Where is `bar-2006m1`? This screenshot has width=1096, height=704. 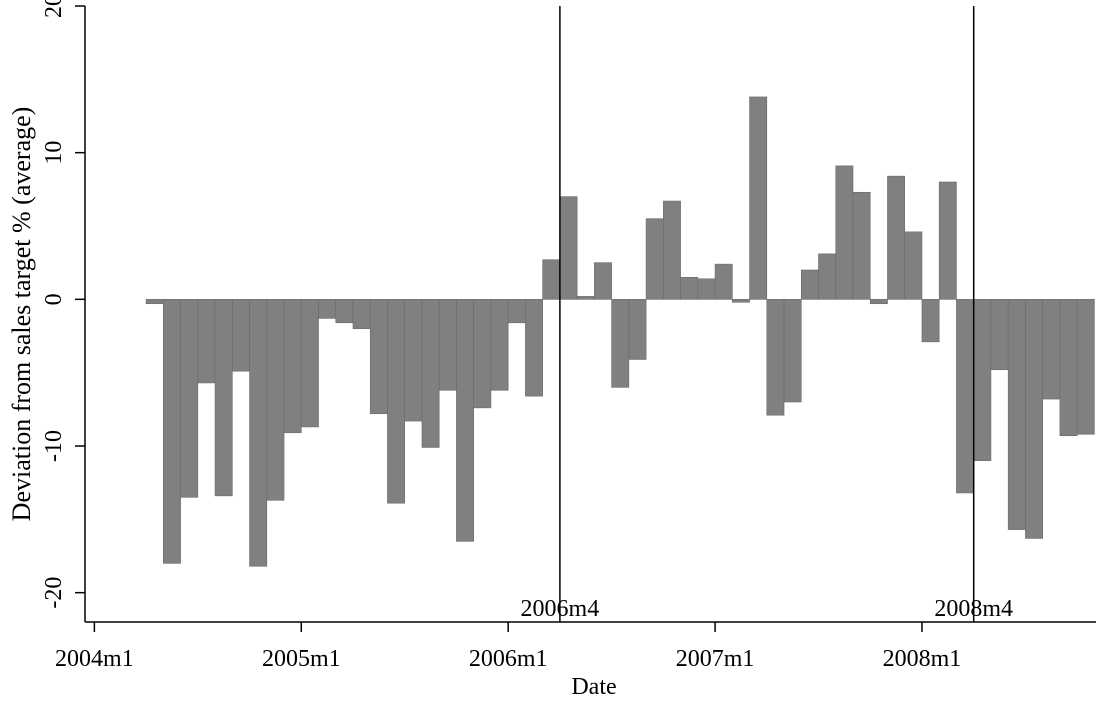 bar-2006m1 is located at coordinates (516, 311).